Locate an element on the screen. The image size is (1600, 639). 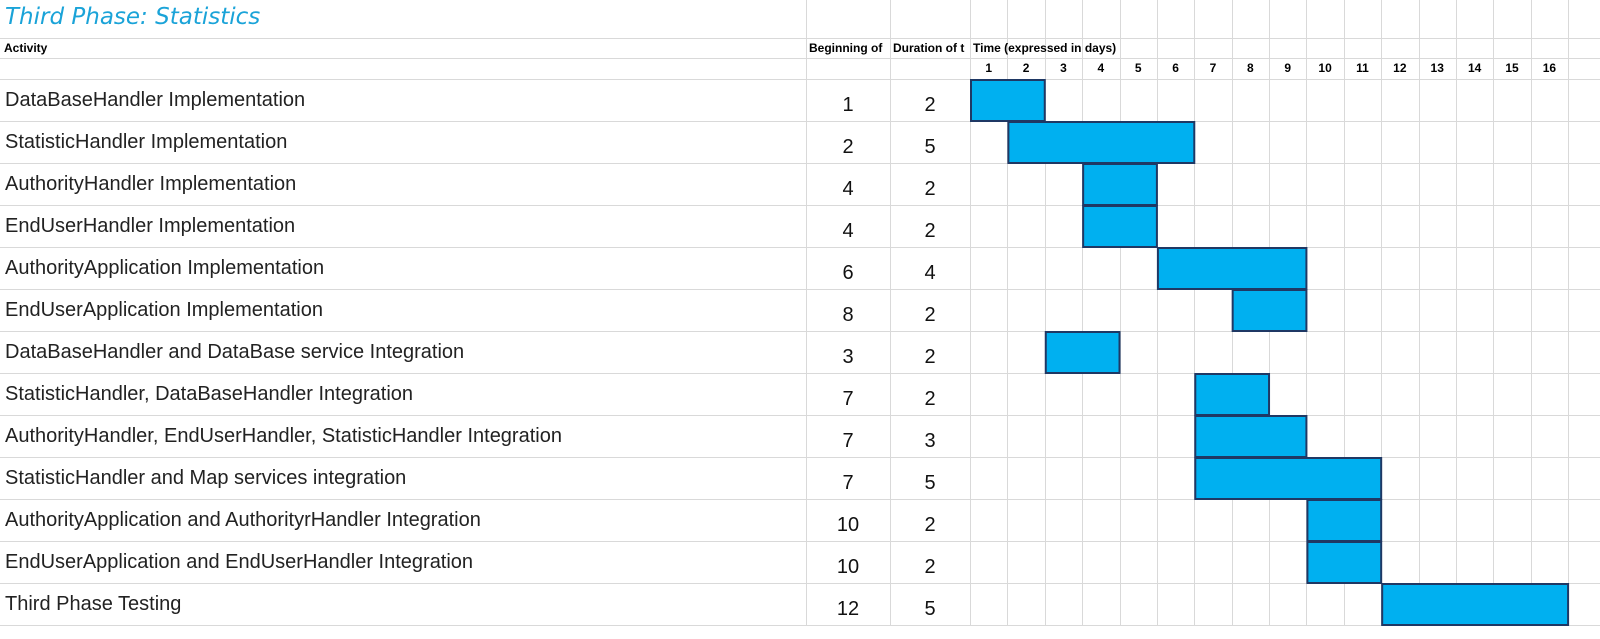
activity-label: Third Phase Testing is located at coordinates (93, 604).